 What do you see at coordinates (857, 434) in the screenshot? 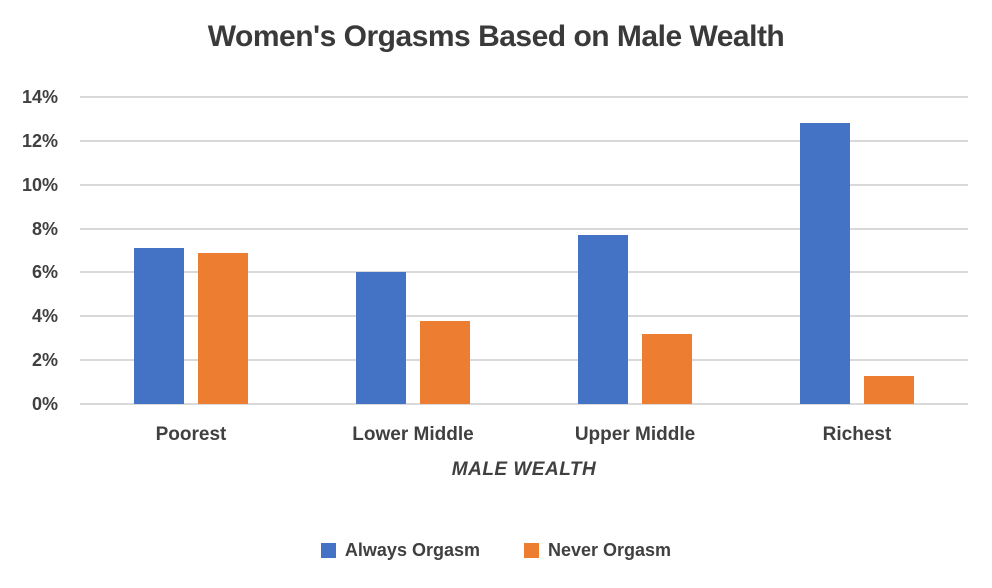
I see `x-category-label-richest: Richest` at bounding box center [857, 434].